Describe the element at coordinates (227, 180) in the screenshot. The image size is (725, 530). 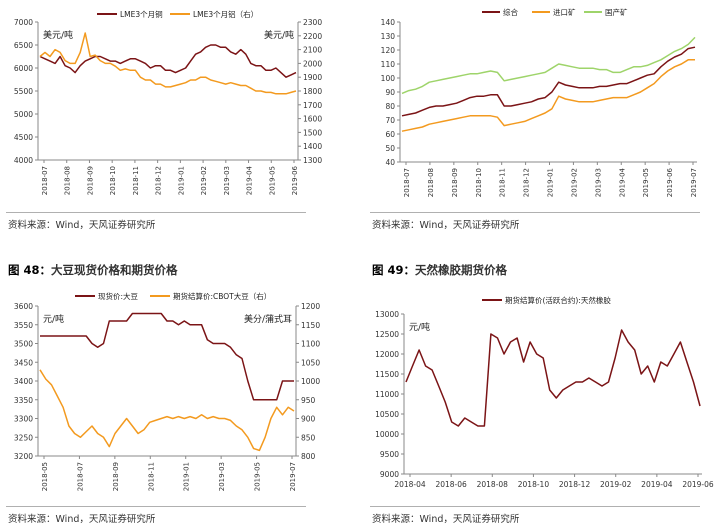
I see `lme-xtick-label: 2019-03` at that location.